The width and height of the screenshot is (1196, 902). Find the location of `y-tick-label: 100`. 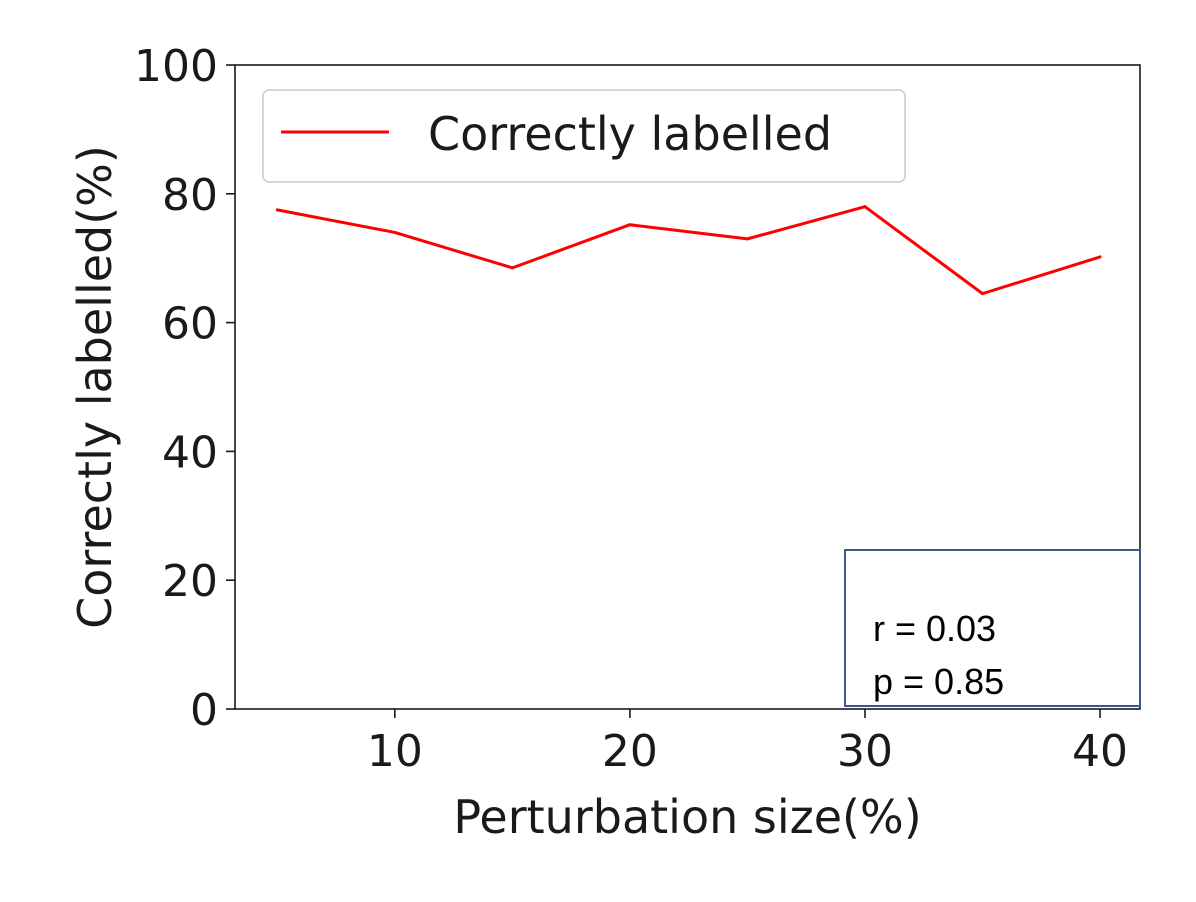

y-tick-label: 100 is located at coordinates (176, 66).